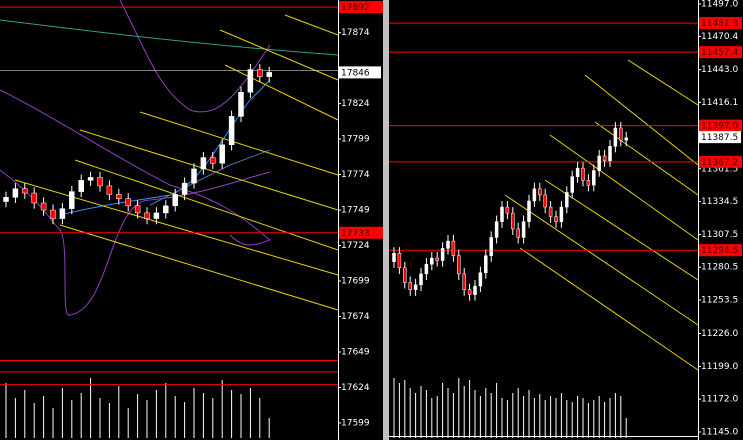 The width and height of the screenshot is (743, 440). Describe the element at coordinates (355, 246) in the screenshot. I see `y-tick-label: 17724` at that location.